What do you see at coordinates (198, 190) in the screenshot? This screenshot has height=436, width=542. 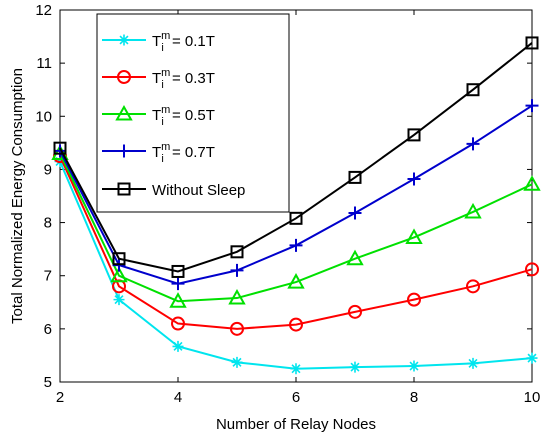 I see `legend-label: Without Sleep` at bounding box center [198, 190].